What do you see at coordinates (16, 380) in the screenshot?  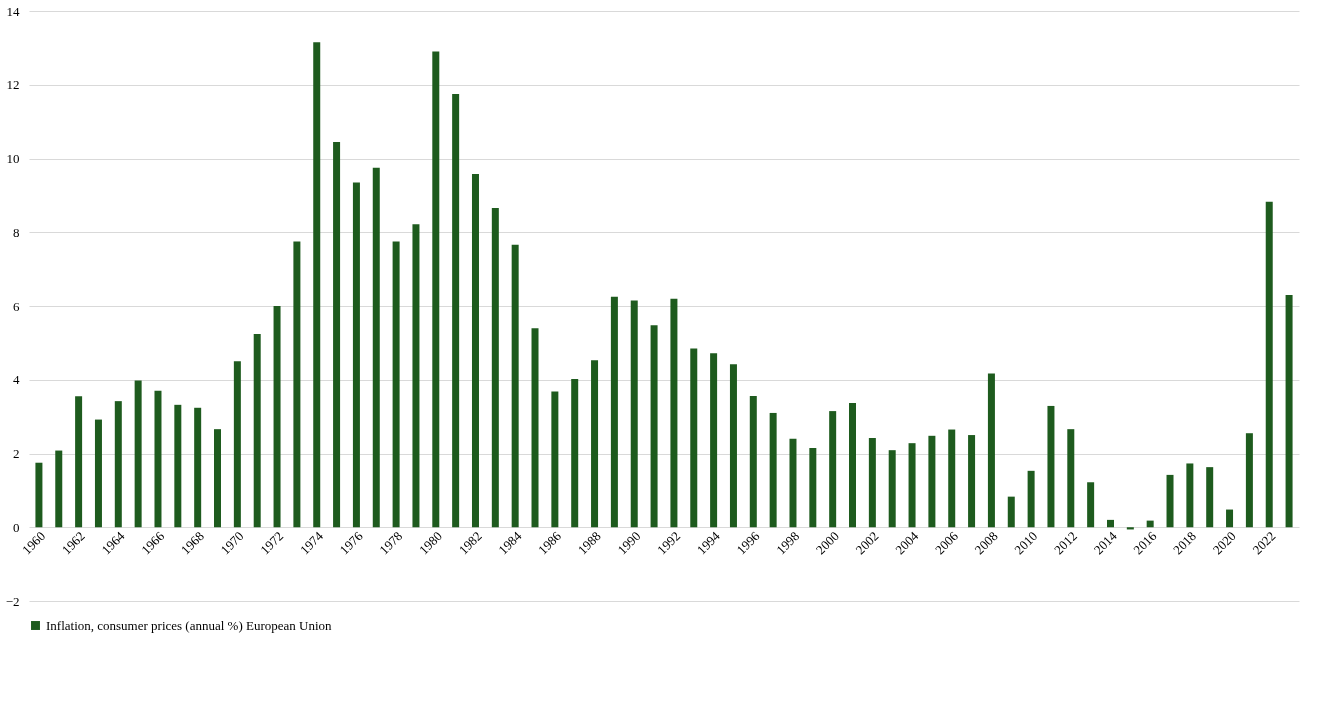 I see `y-tick-label: 4` at bounding box center [16, 380].